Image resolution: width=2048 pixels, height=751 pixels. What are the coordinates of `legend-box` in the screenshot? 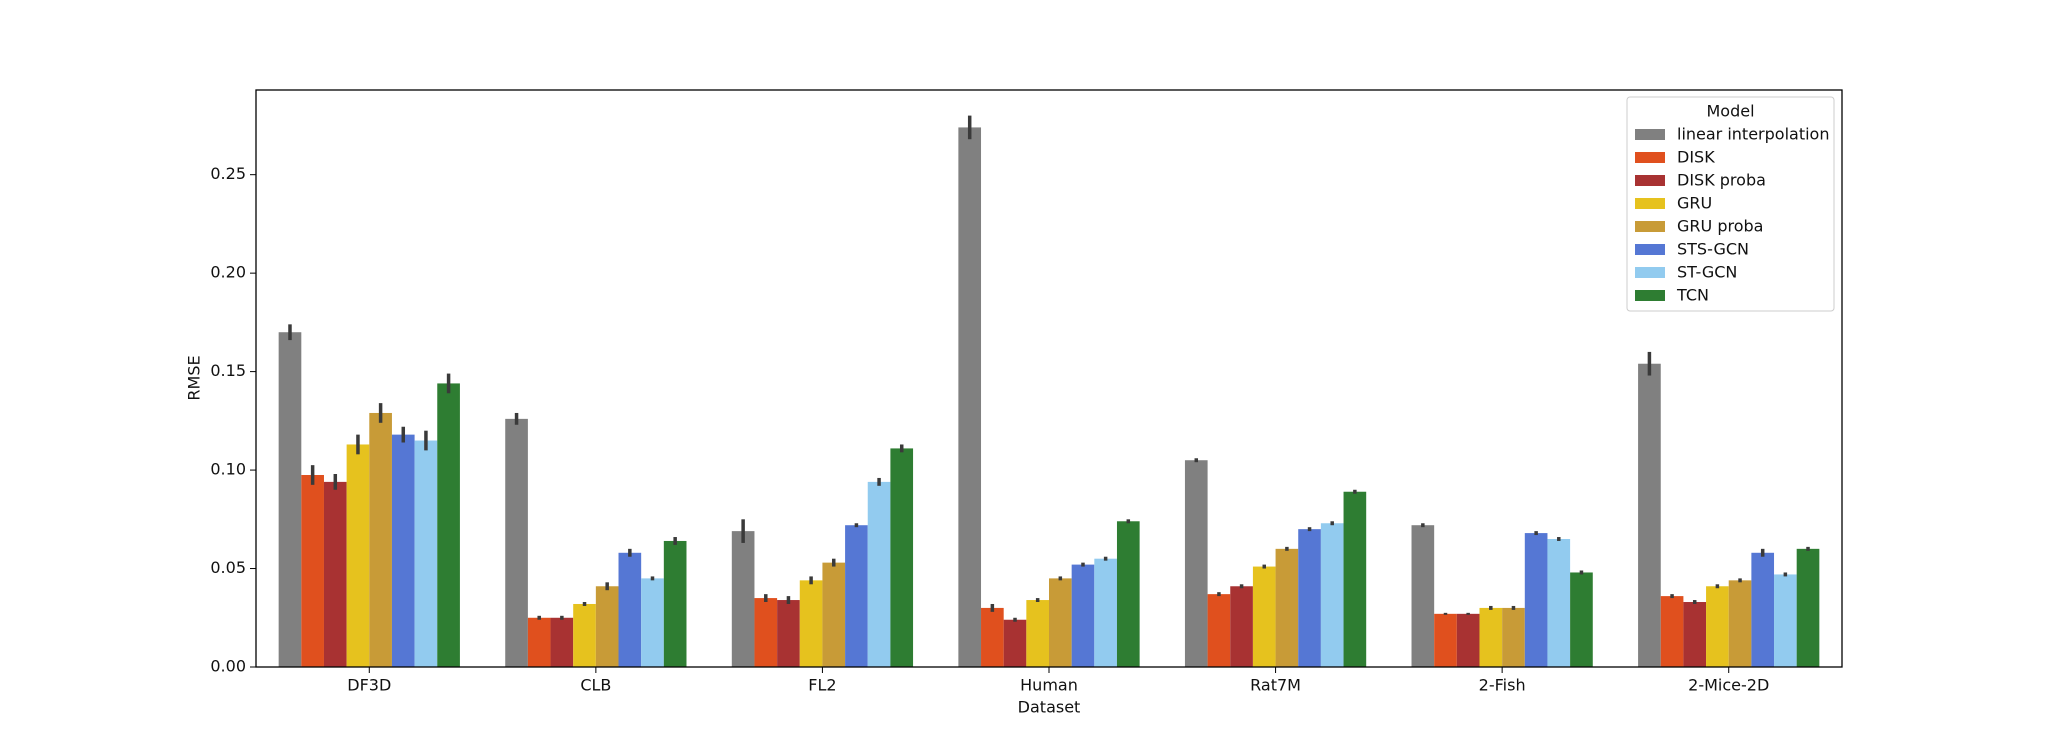 It's located at (1730, 204).